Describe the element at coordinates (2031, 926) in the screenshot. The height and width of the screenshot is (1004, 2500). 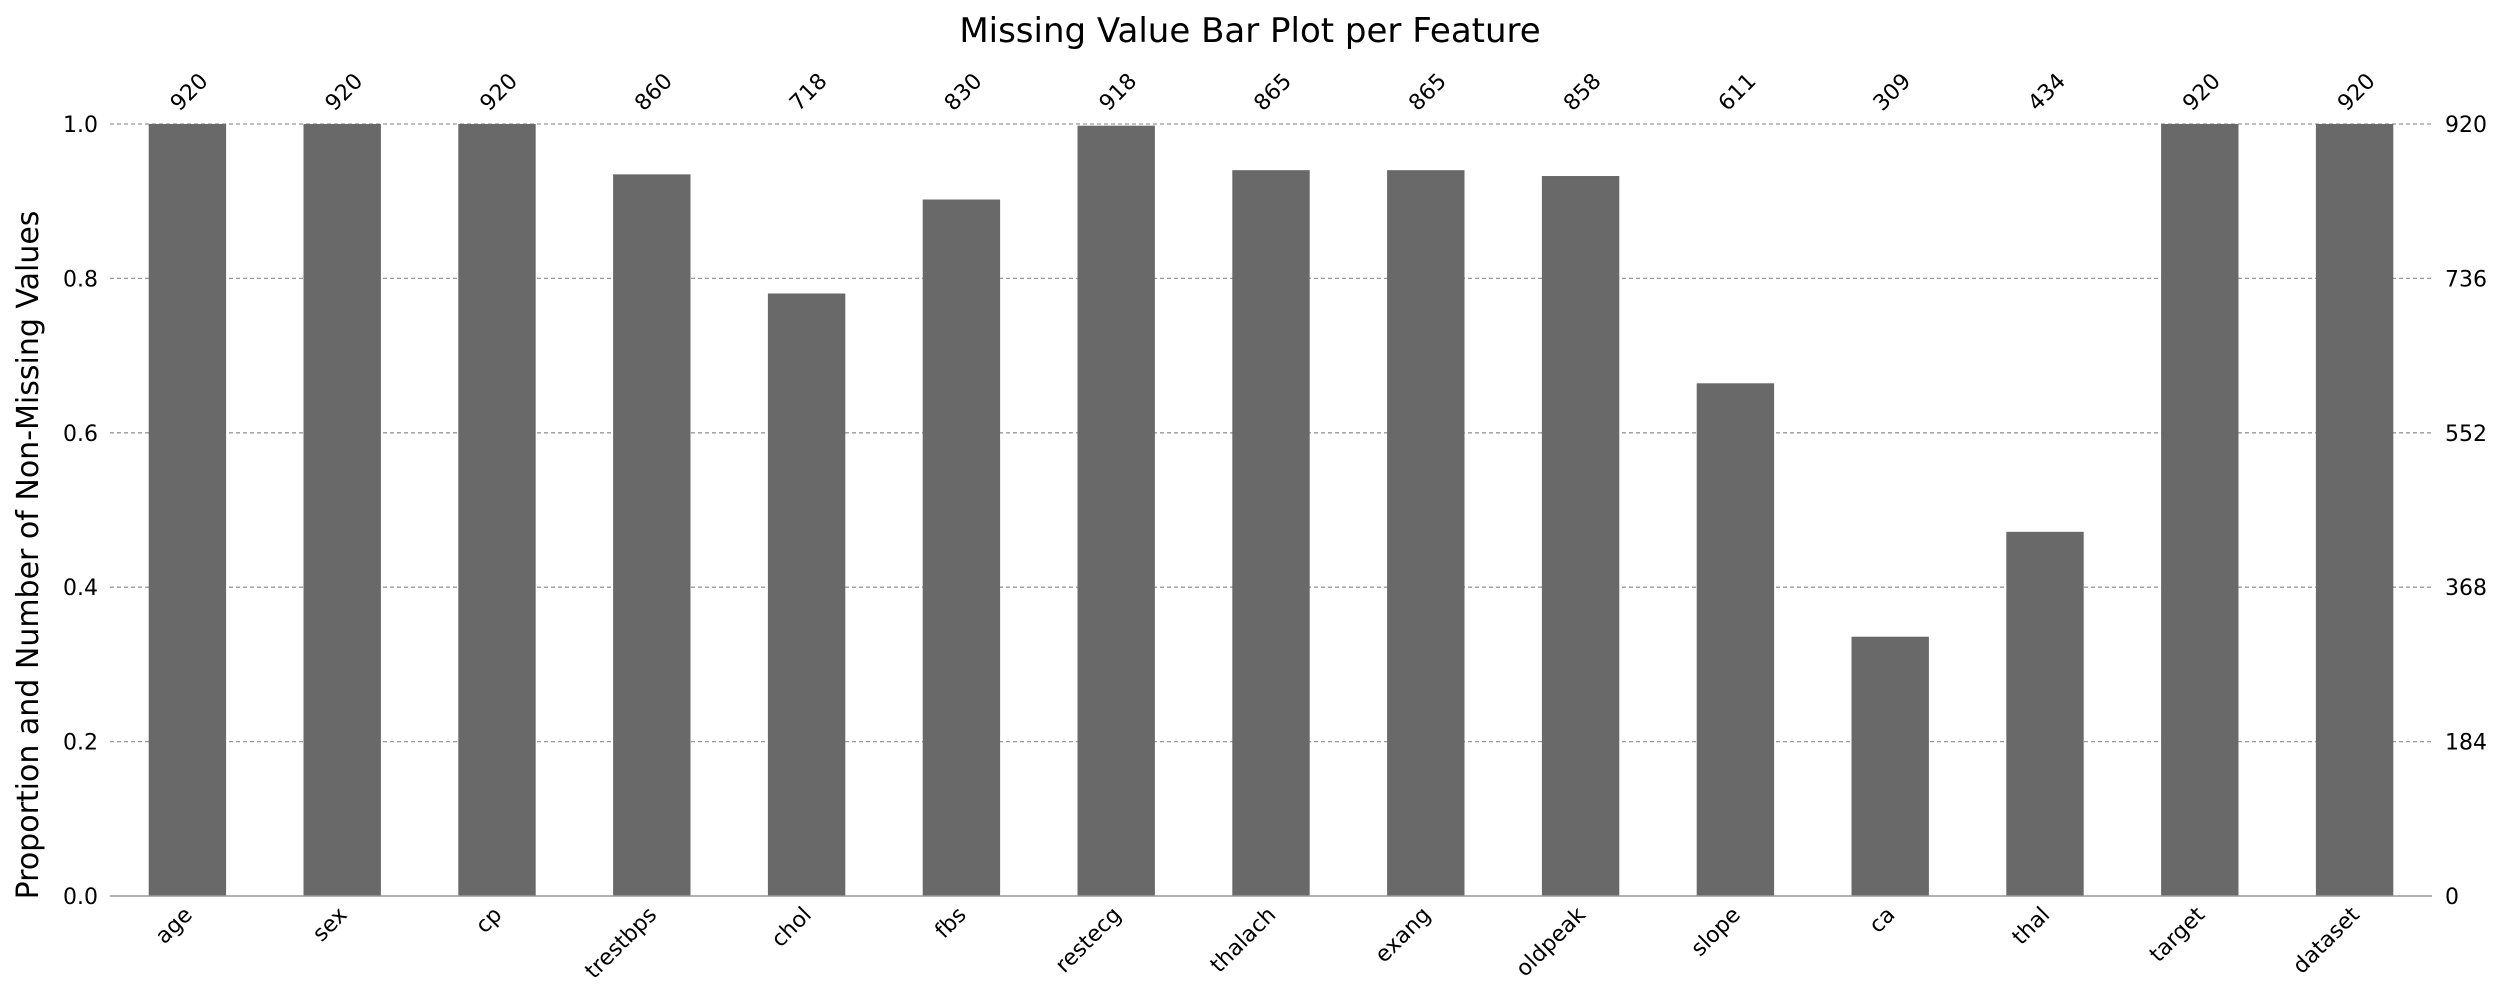
I see `x-tick-label: thal` at that location.